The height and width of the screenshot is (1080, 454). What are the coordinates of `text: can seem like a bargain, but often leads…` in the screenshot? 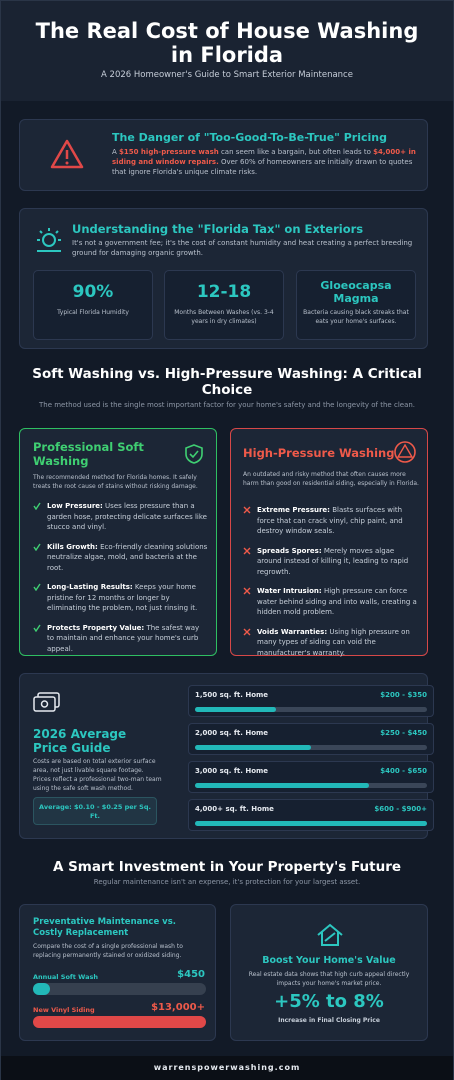 It's located at (296, 152).